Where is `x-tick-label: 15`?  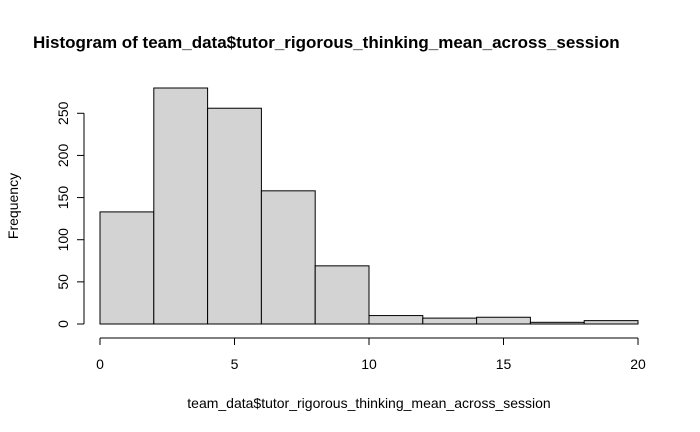
x-tick-label: 15 is located at coordinates (504, 364).